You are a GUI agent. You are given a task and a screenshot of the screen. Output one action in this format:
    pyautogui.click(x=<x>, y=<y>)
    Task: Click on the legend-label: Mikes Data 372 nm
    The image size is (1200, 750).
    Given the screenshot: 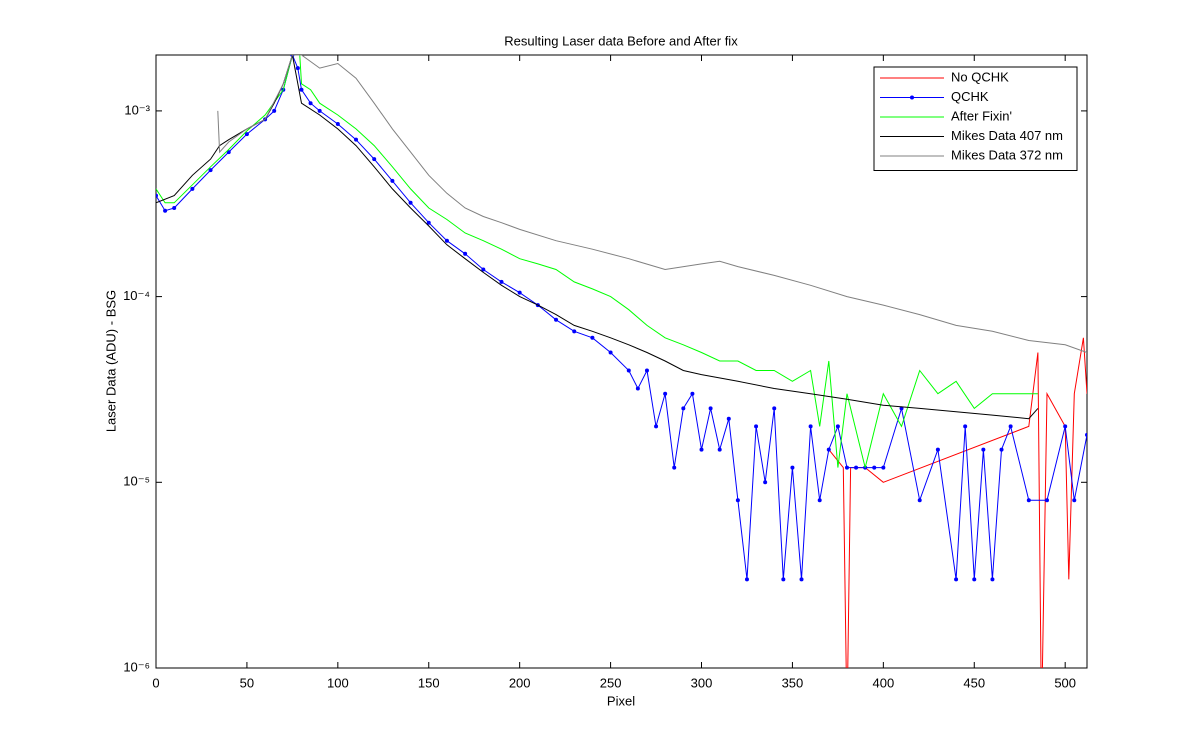 What is the action you would take?
    pyautogui.click(x=1007, y=154)
    